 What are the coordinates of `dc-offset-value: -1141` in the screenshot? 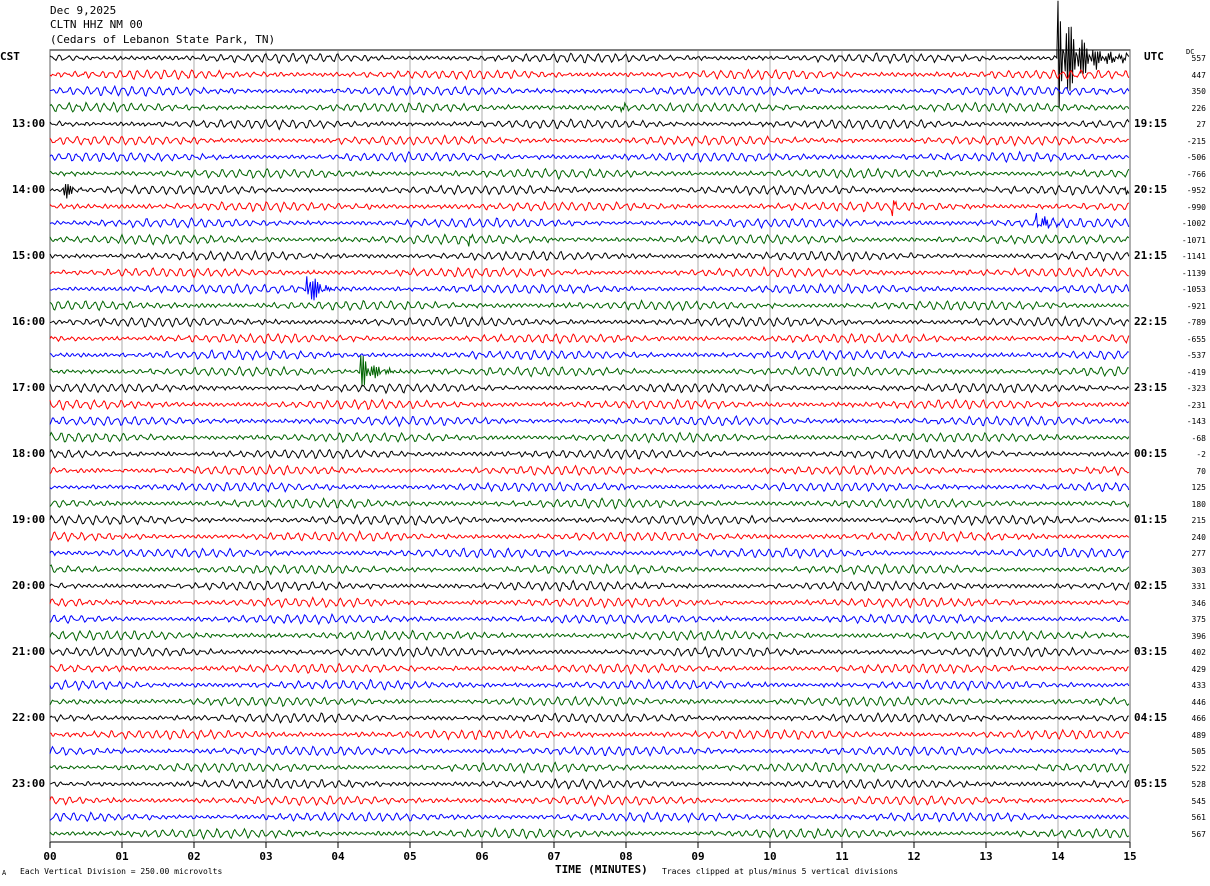 It's located at (1193, 256).